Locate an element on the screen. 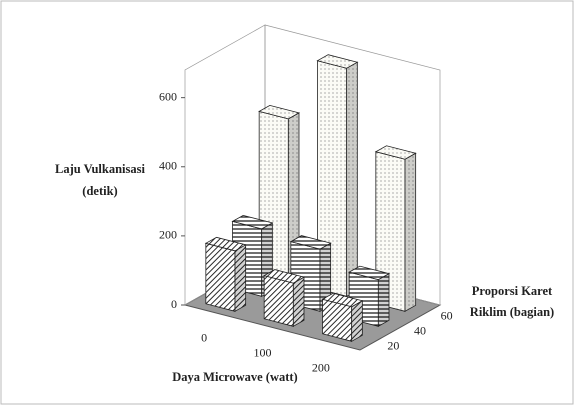 Image resolution: width=574 pixels, height=410 pixels. y-tick-label: 0 is located at coordinates (174, 304).